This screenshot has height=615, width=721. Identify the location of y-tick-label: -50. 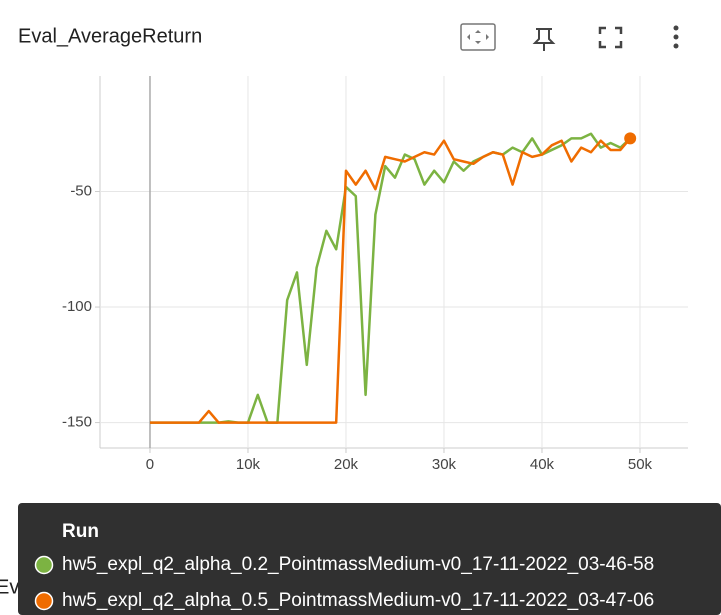
(81, 190).